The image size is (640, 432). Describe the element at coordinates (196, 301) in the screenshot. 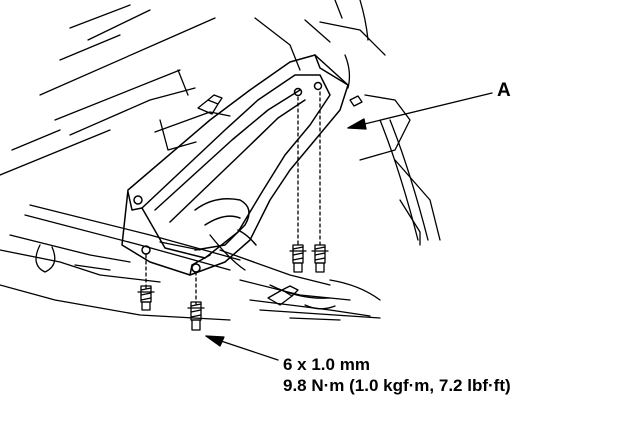

I see `bolt-left-lower` at that location.